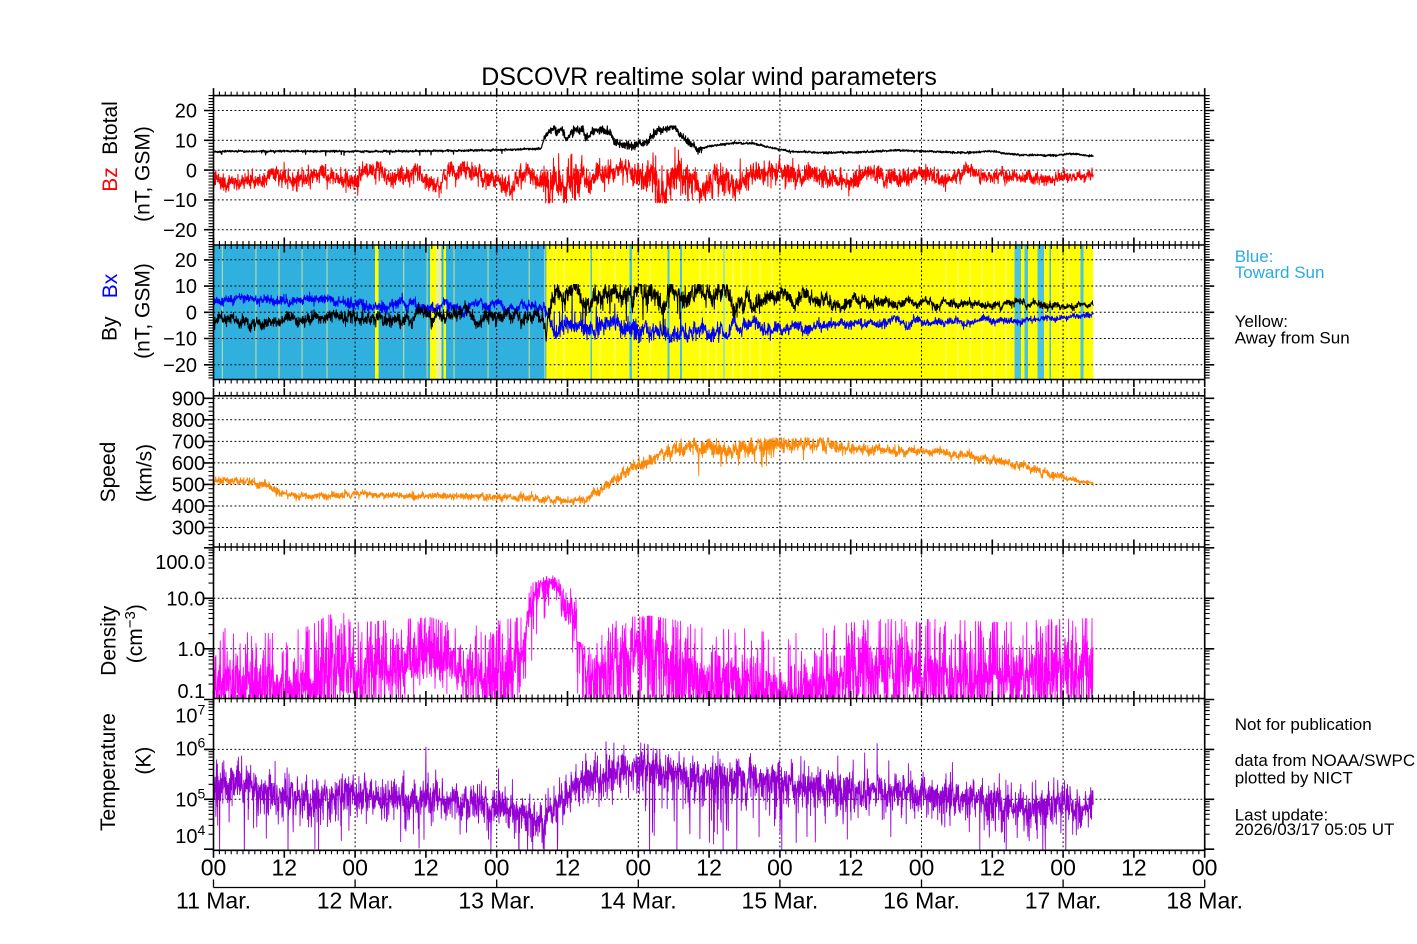 This screenshot has height=944, width=1417. I want to click on svg-text: 14 Mar., so click(638, 900).